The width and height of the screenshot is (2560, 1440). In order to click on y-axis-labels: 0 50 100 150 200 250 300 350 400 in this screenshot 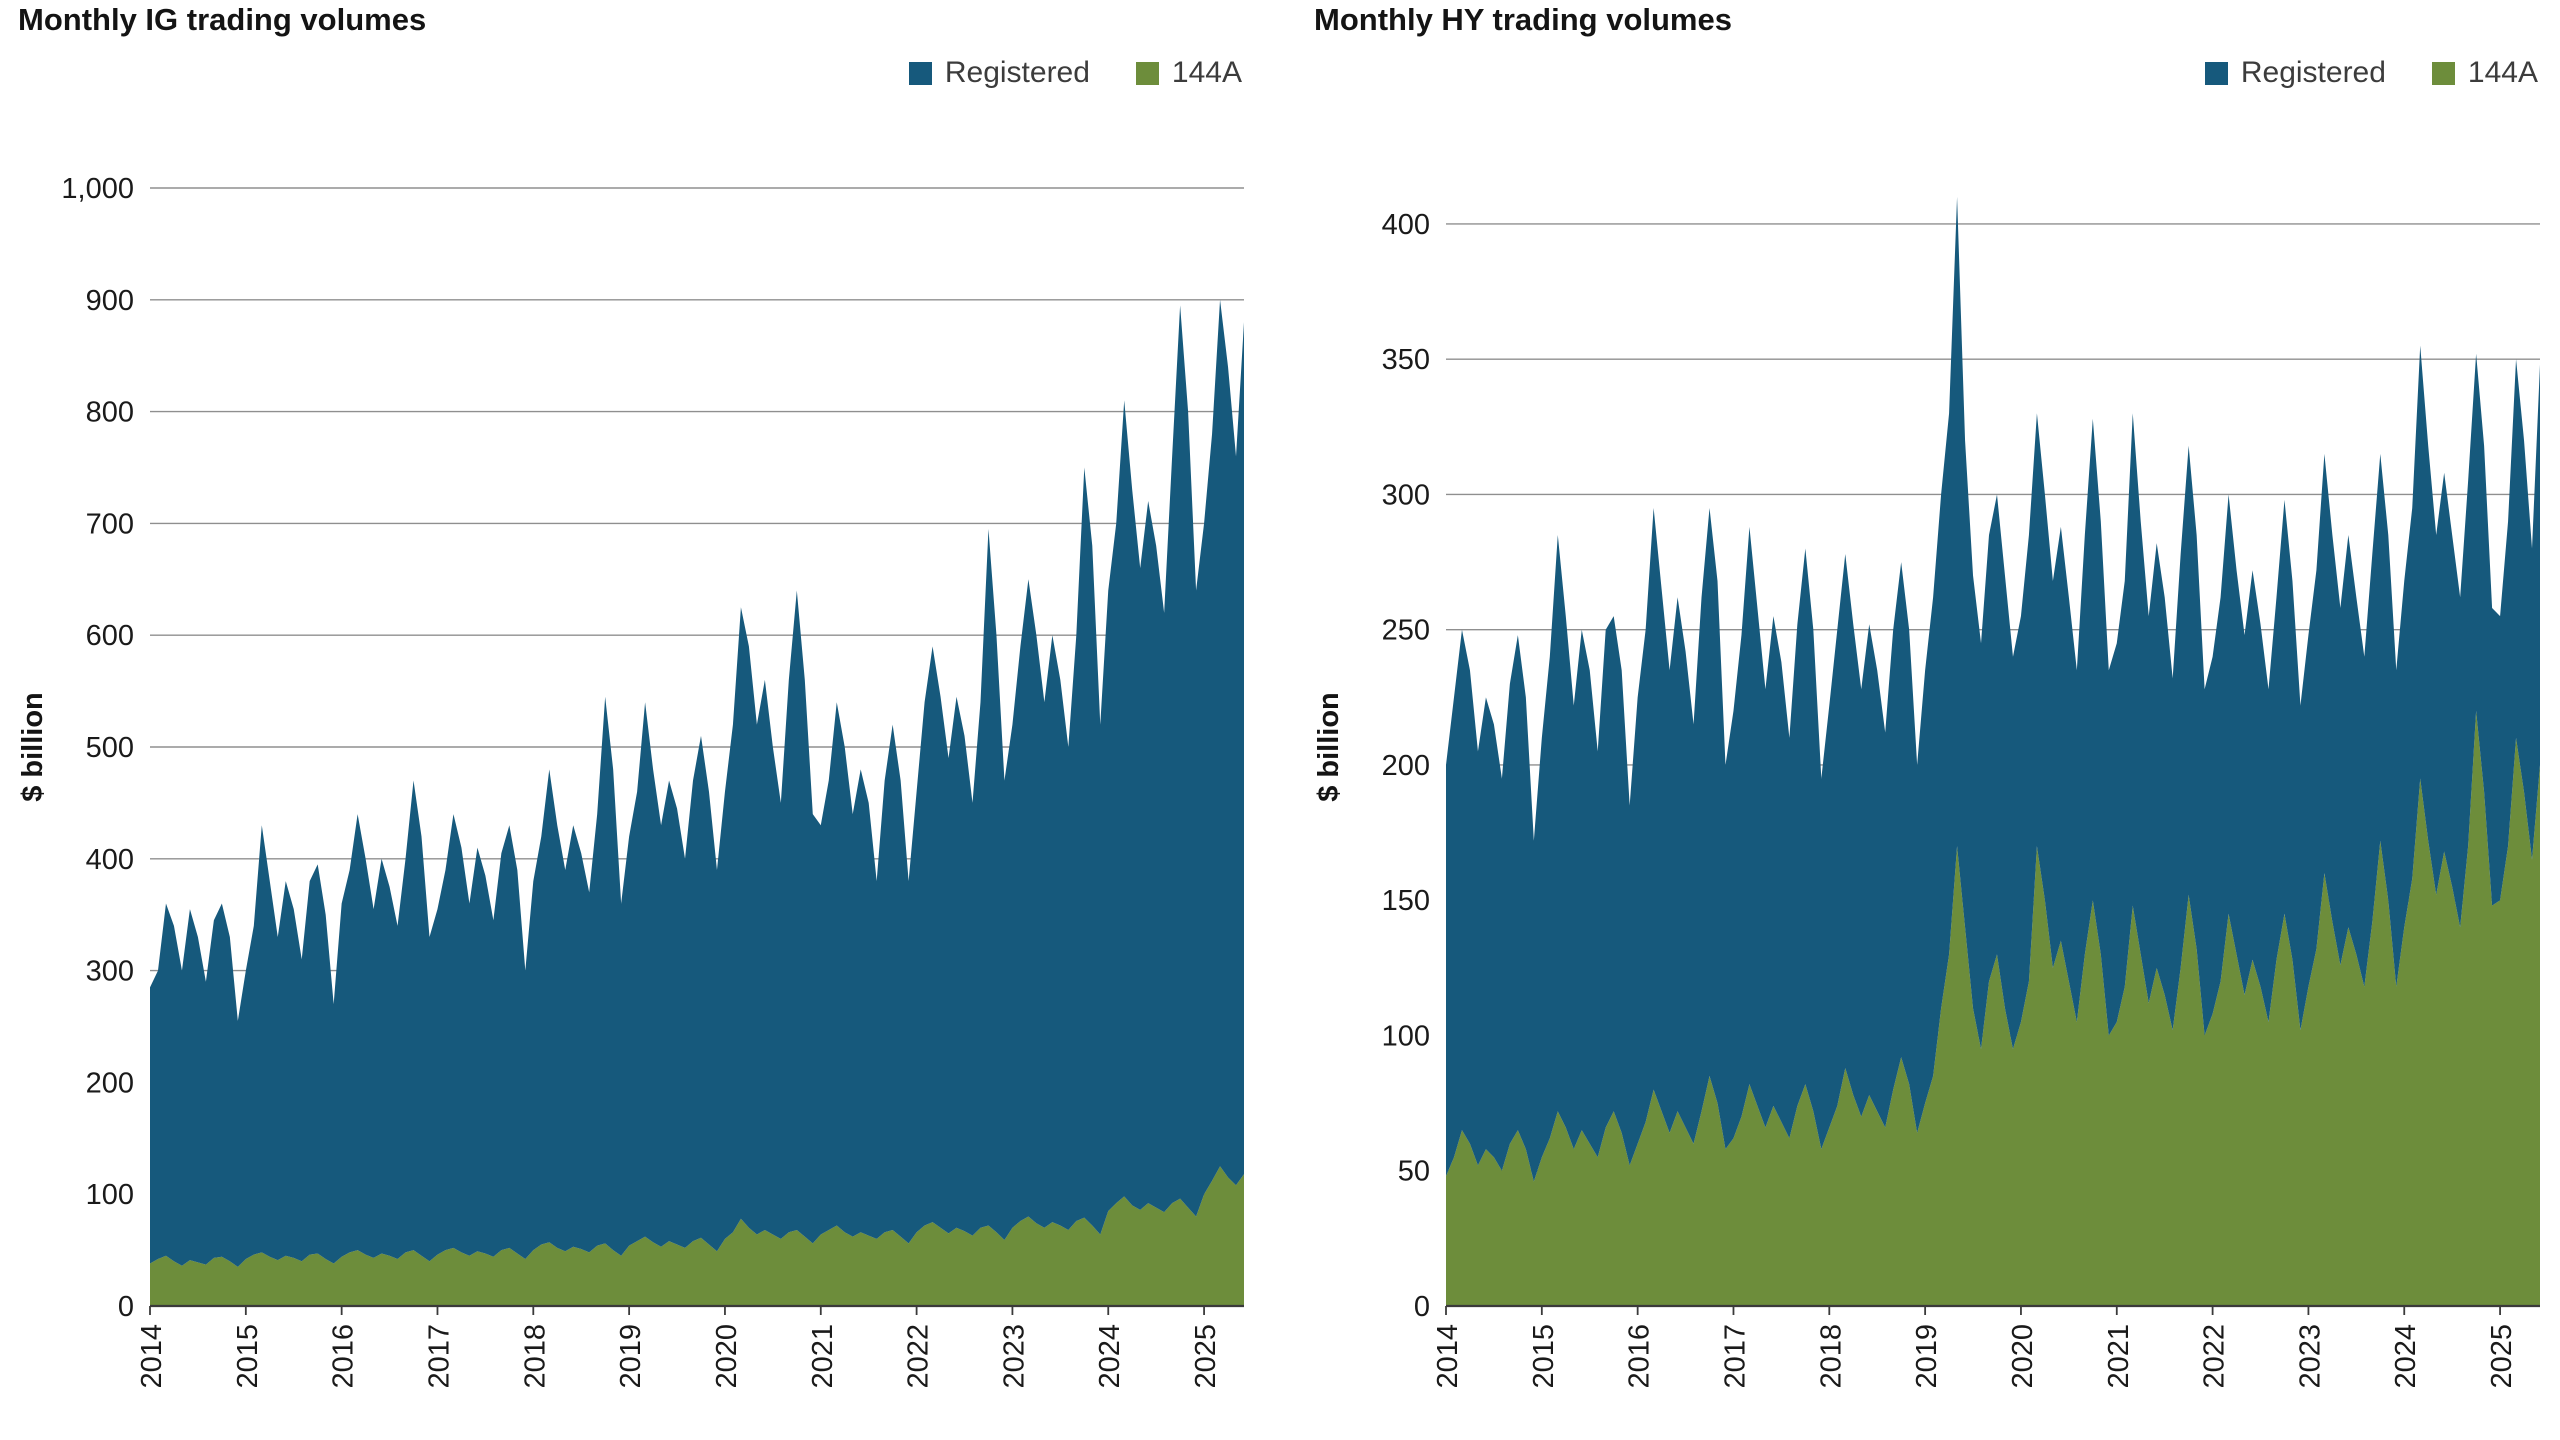, I will do `click(1406, 766)`.